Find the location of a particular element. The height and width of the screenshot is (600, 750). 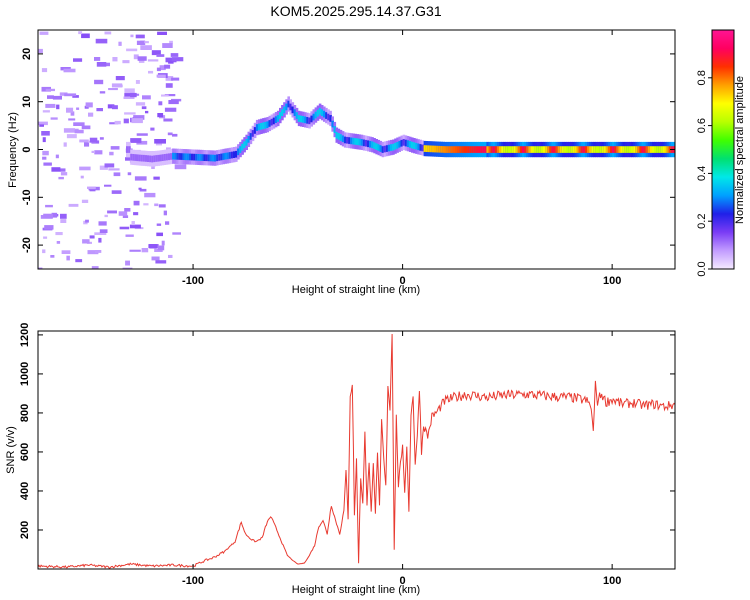

snr-y-tick-label: 200 is located at coordinates (25, 530).